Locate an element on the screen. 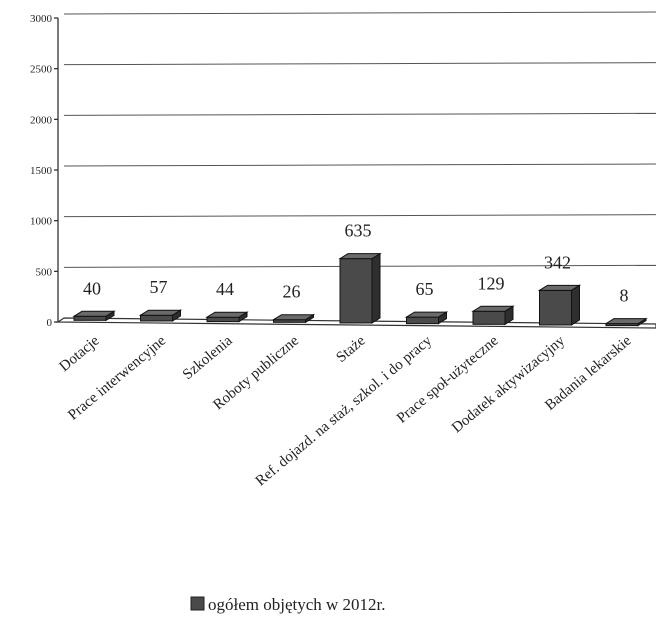 The height and width of the screenshot is (622, 656). y-tick-label: 1000 is located at coordinates (41, 222).